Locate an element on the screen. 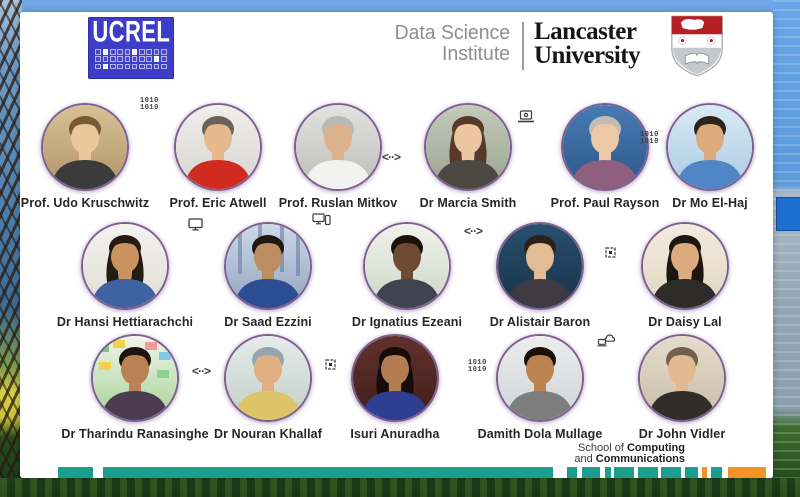 This screenshot has height=497, width=800. ucrel-logo-text: UCREL is located at coordinates (131, 32).